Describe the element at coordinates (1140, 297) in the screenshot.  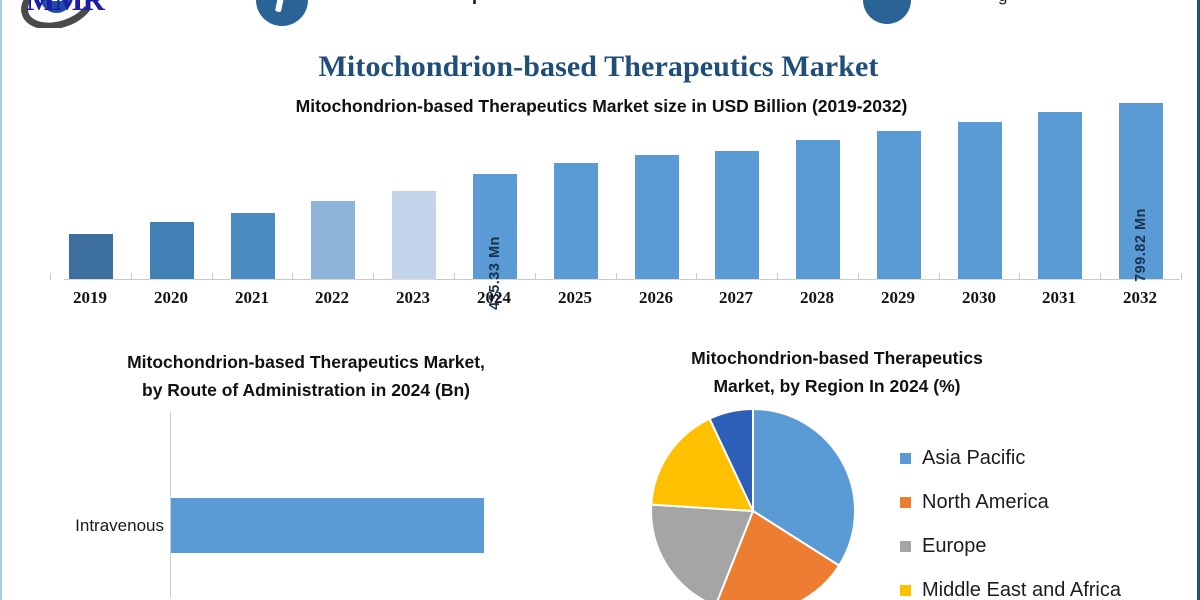
I see `x-axis-label-2032: 2032` at that location.